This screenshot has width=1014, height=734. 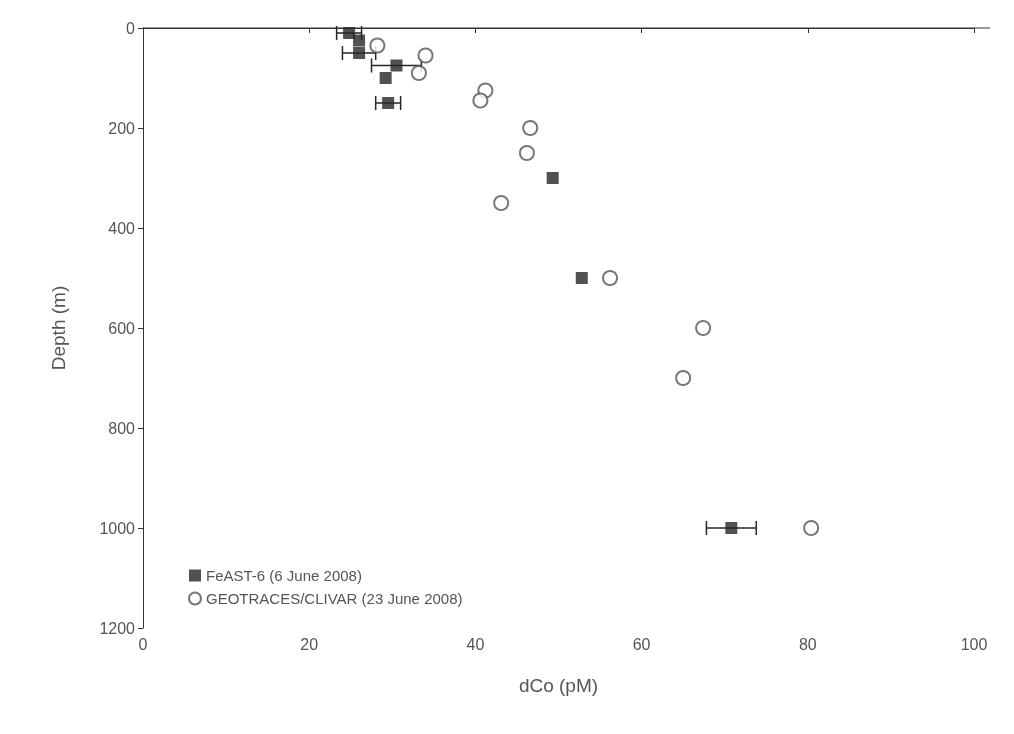 I want to click on y-tick-label: 1000, so click(x=117, y=528).